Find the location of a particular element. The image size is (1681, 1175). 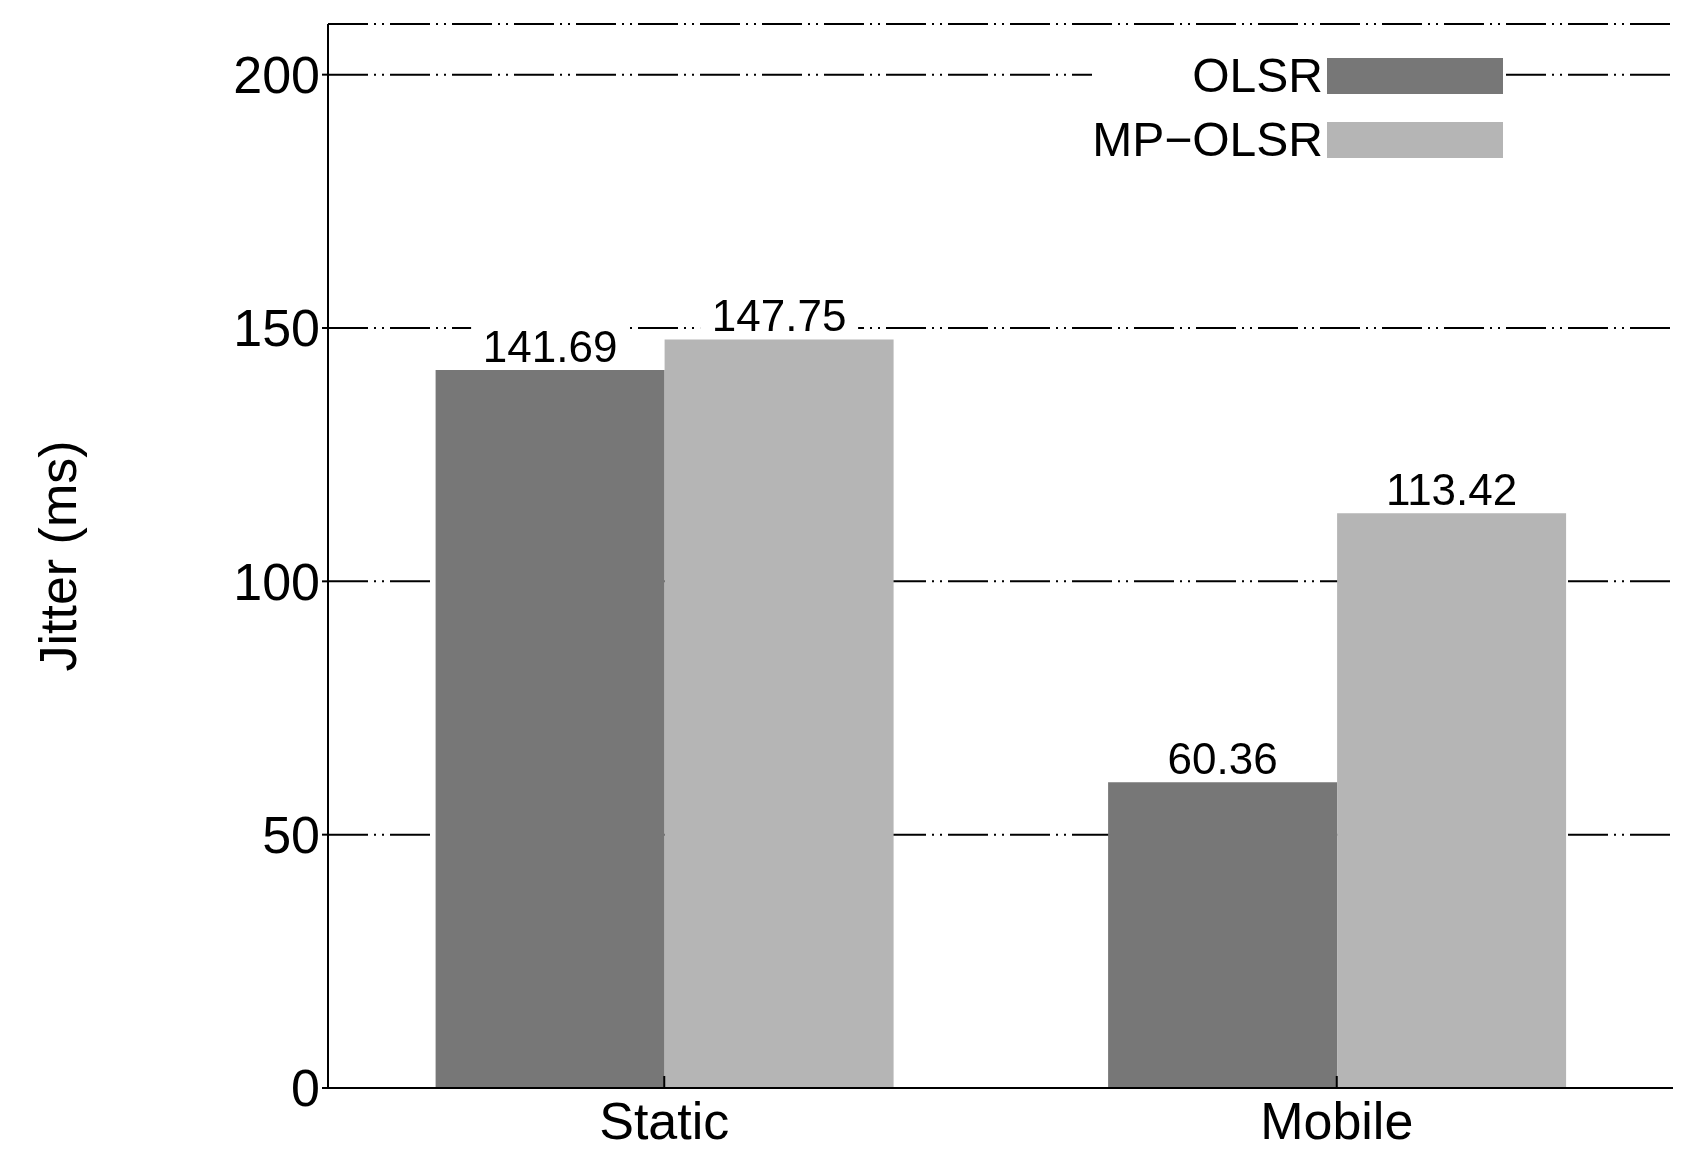

y-axis-title: Jitter (ms) is located at coordinates (58, 556).